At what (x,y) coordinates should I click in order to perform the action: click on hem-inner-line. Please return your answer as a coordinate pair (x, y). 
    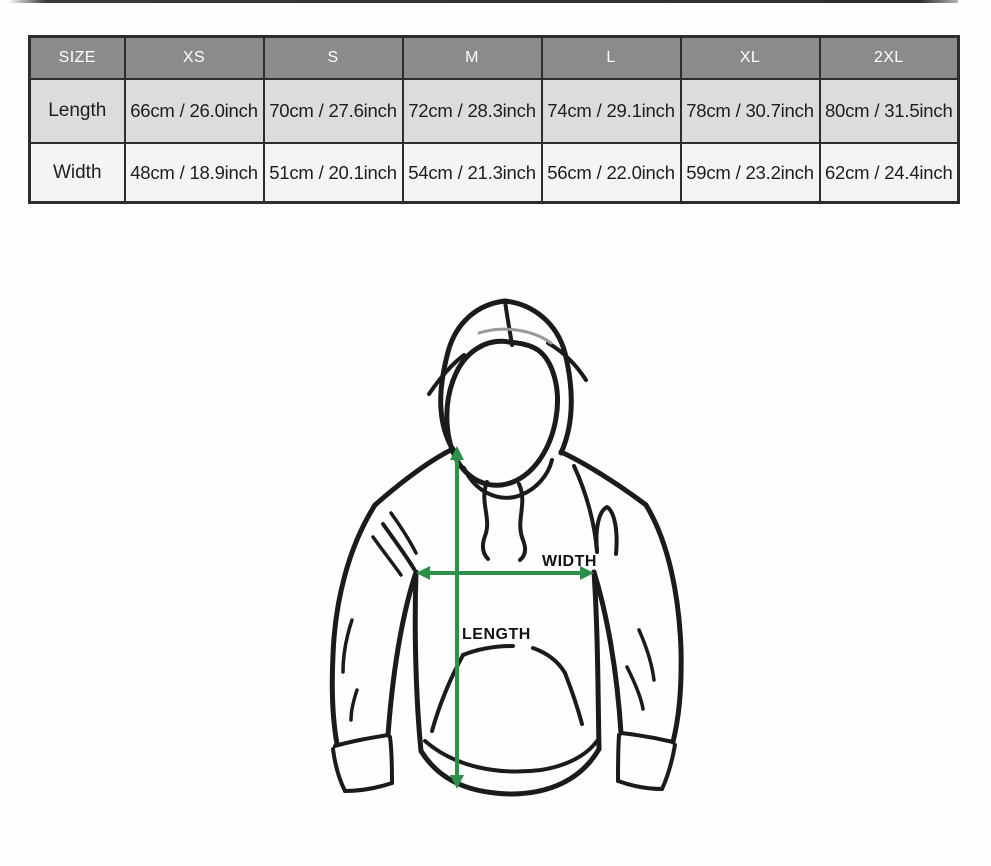
    Looking at the image, I should click on (511, 756).